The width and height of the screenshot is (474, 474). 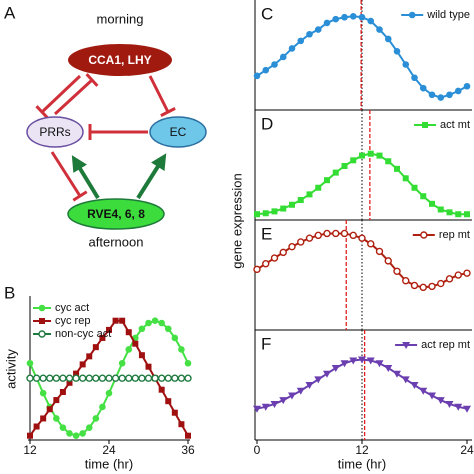 What do you see at coordinates (448, 15) in the screenshot?
I see `legend-label: wild type` at bounding box center [448, 15].